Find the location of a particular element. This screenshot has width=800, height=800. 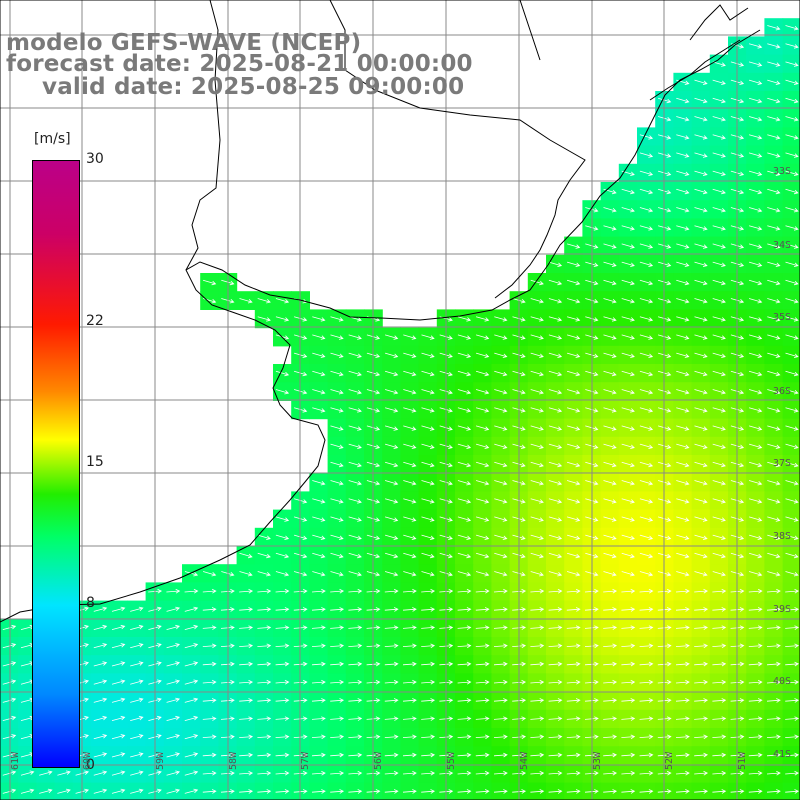

legend-tick-label: 15 is located at coordinates (95, 462).